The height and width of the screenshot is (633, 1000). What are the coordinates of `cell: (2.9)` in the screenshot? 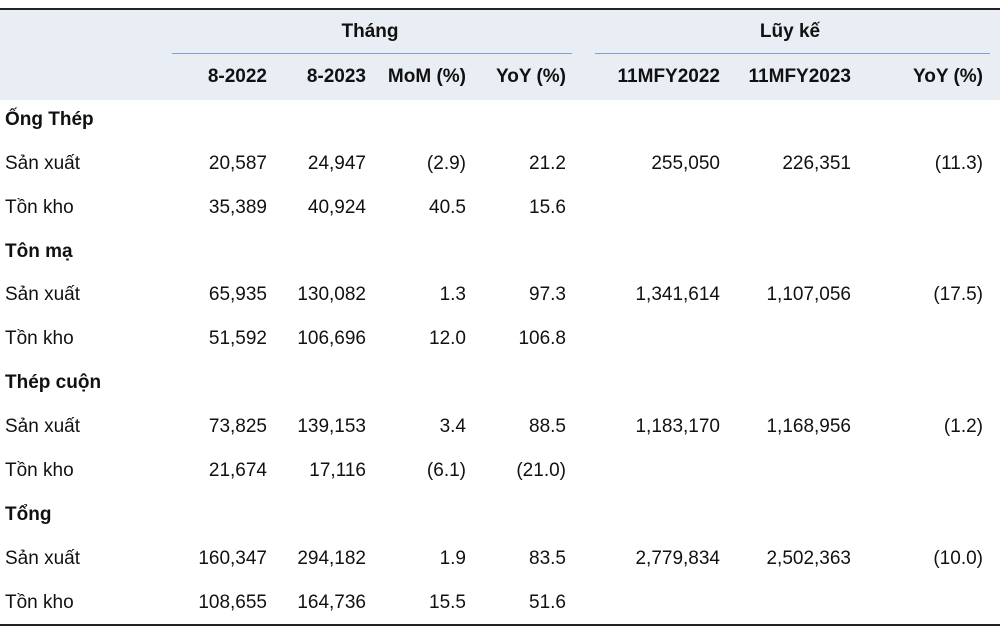 It's located at (446, 163).